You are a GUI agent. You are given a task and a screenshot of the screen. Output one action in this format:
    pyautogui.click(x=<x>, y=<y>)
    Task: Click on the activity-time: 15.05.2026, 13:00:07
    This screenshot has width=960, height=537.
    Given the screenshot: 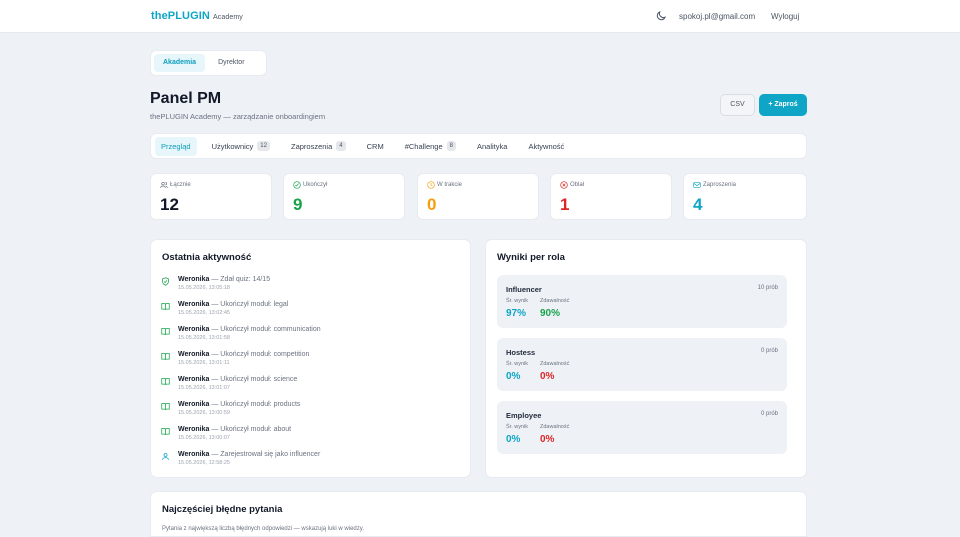 What is the action you would take?
    pyautogui.click(x=204, y=438)
    